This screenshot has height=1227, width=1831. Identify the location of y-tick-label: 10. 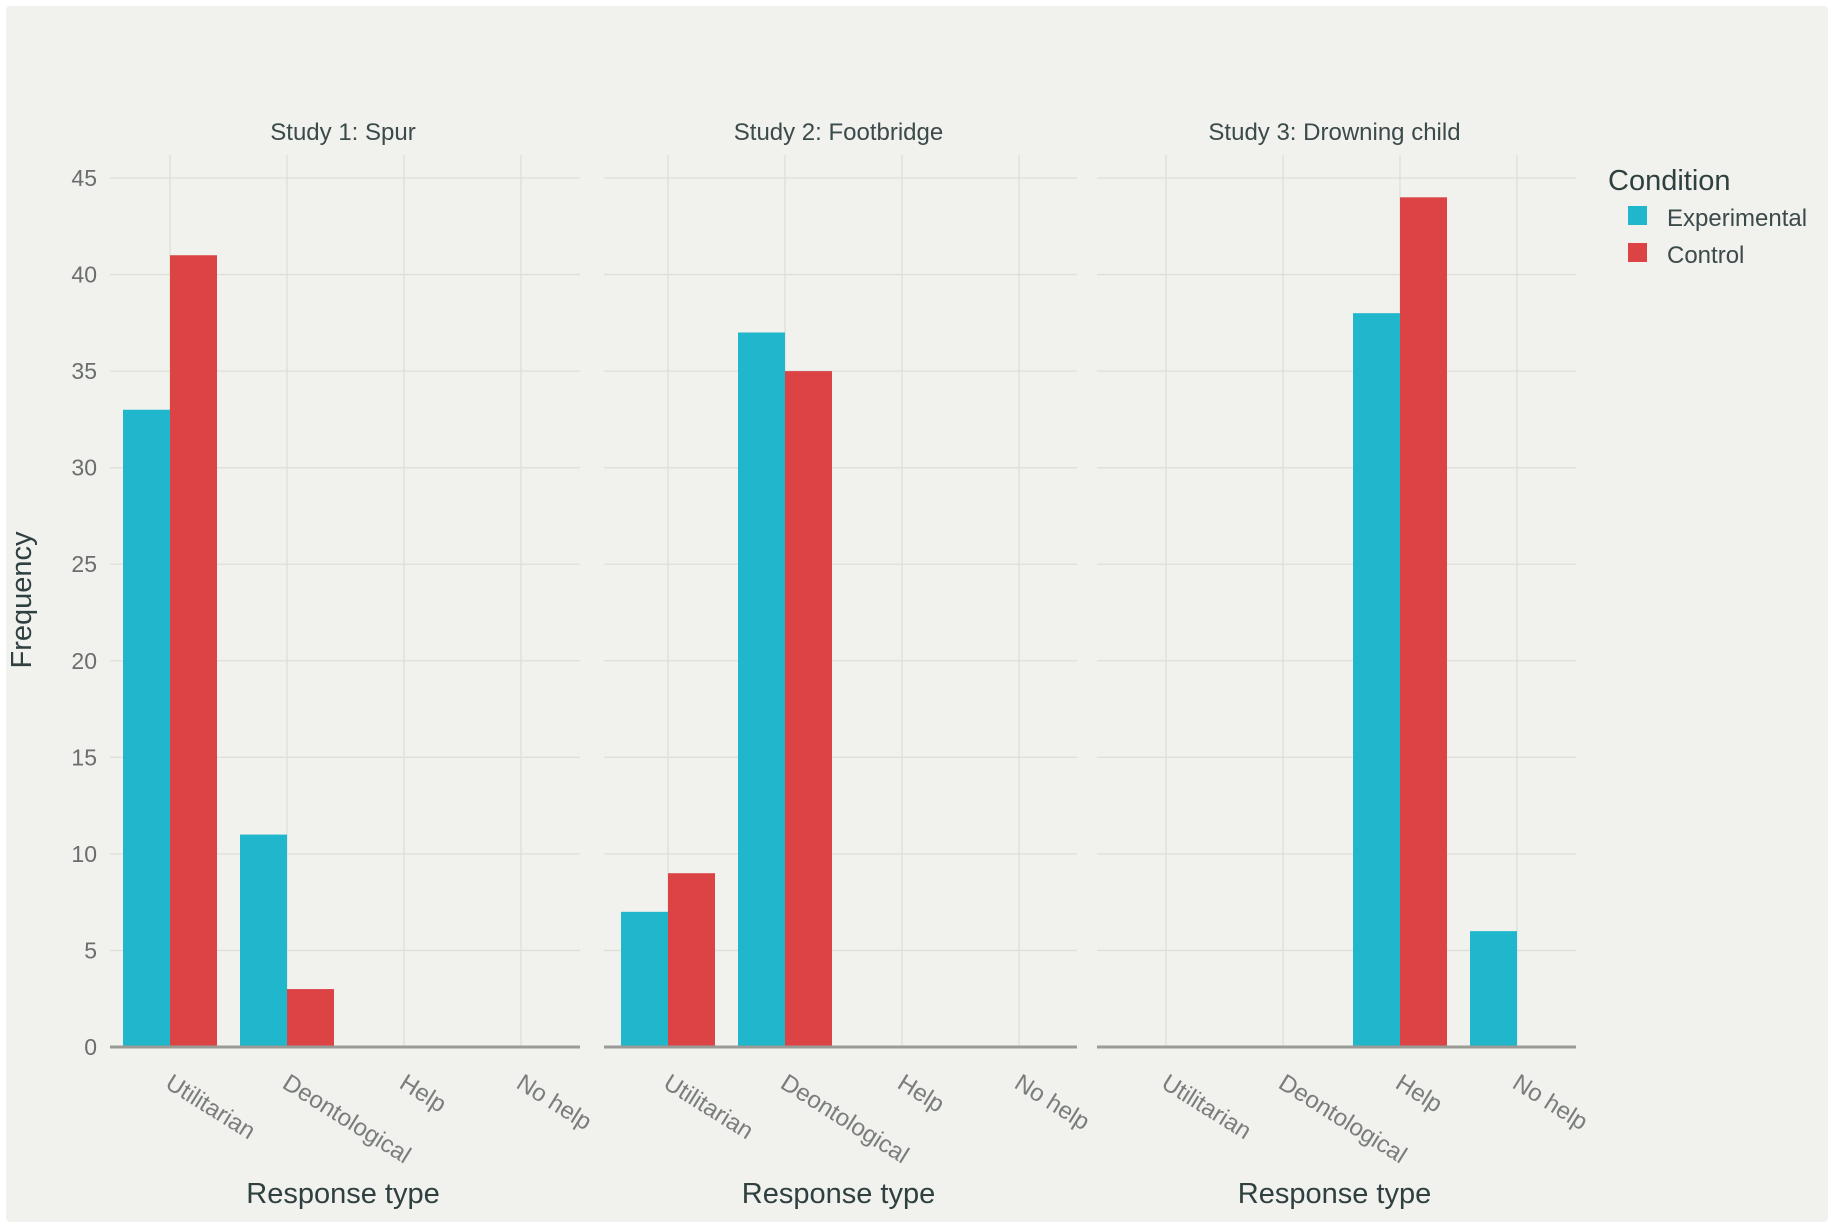
(84, 854).